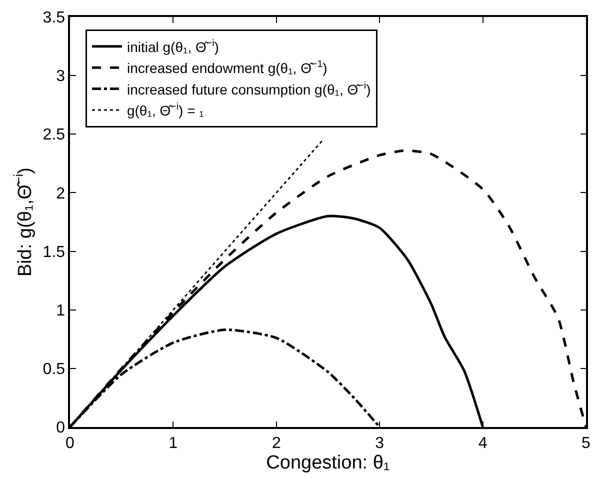  I want to click on x-tick-label: 5, so click(586, 443).